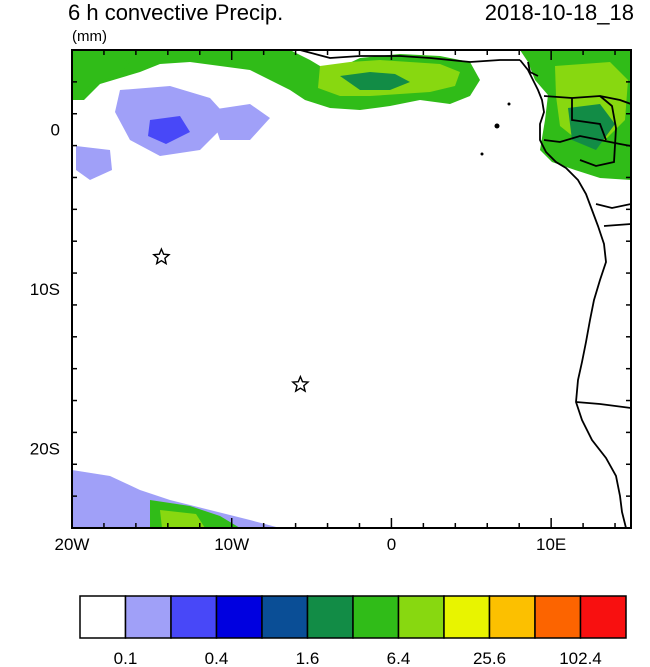  Describe the element at coordinates (399, 658) in the screenshot. I see `colorbar-label: 6.4` at that location.